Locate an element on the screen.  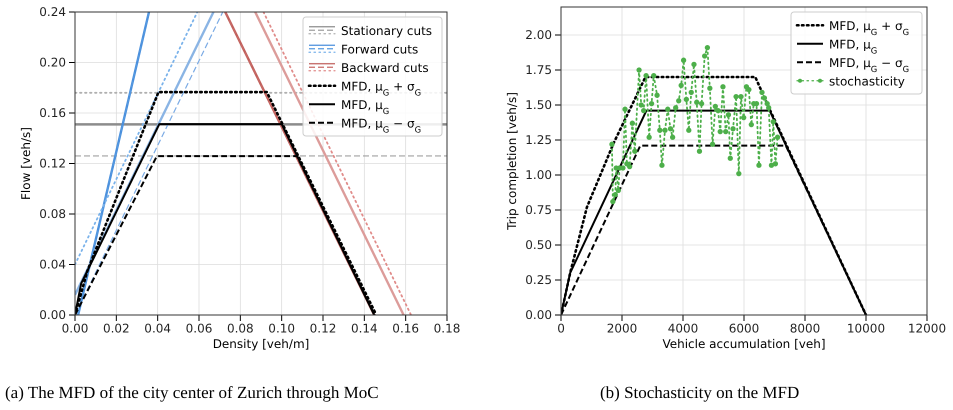
legend-label: Forward cuts is located at coordinates (379, 49).